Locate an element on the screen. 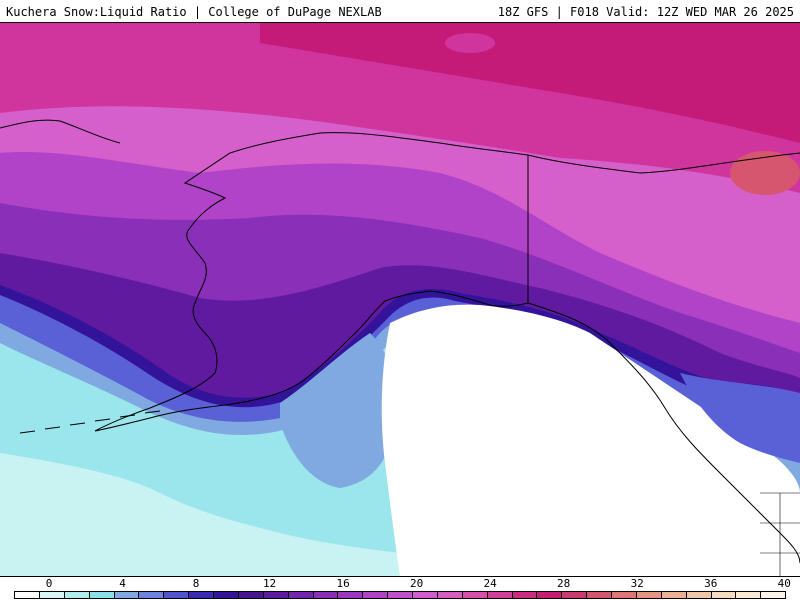  aleutian-islands is located at coordinates (90, 422).